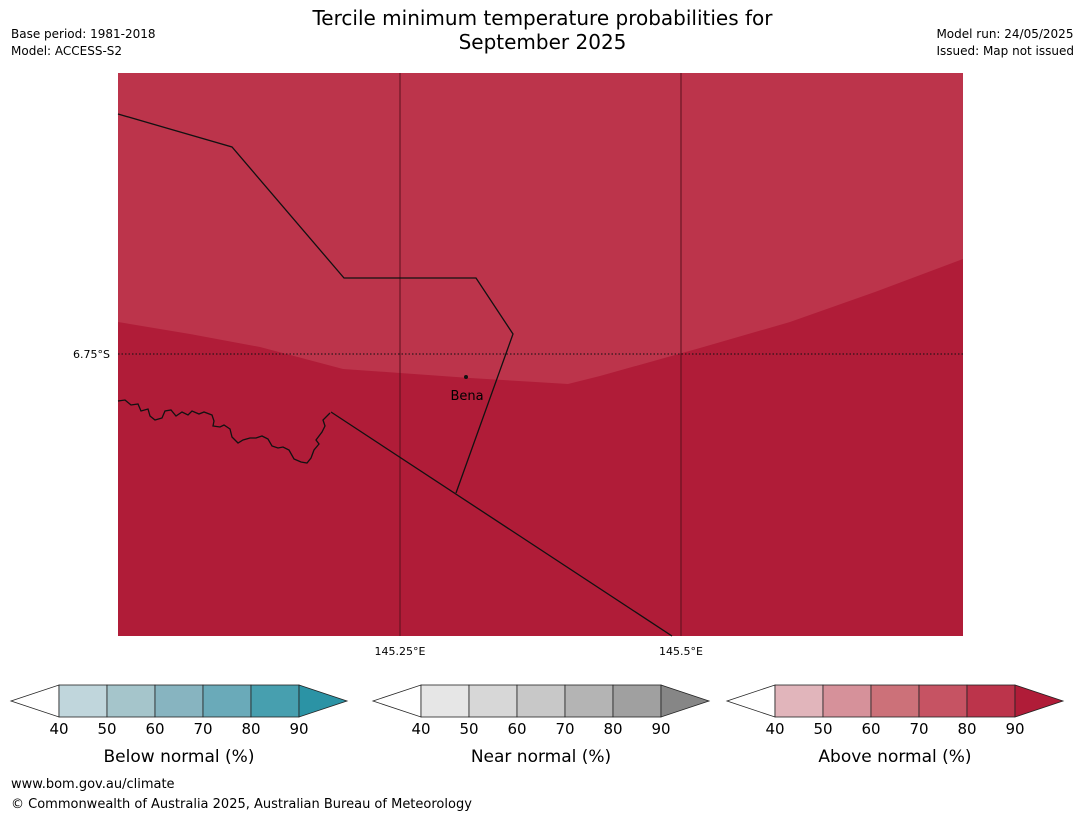  I want to click on bena-place-label: Bena, so click(466, 396).